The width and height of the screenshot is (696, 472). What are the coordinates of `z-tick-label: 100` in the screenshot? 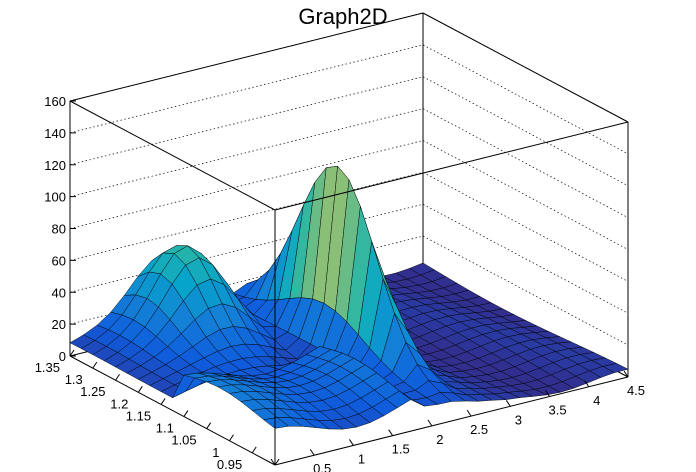 It's located at (55, 197).